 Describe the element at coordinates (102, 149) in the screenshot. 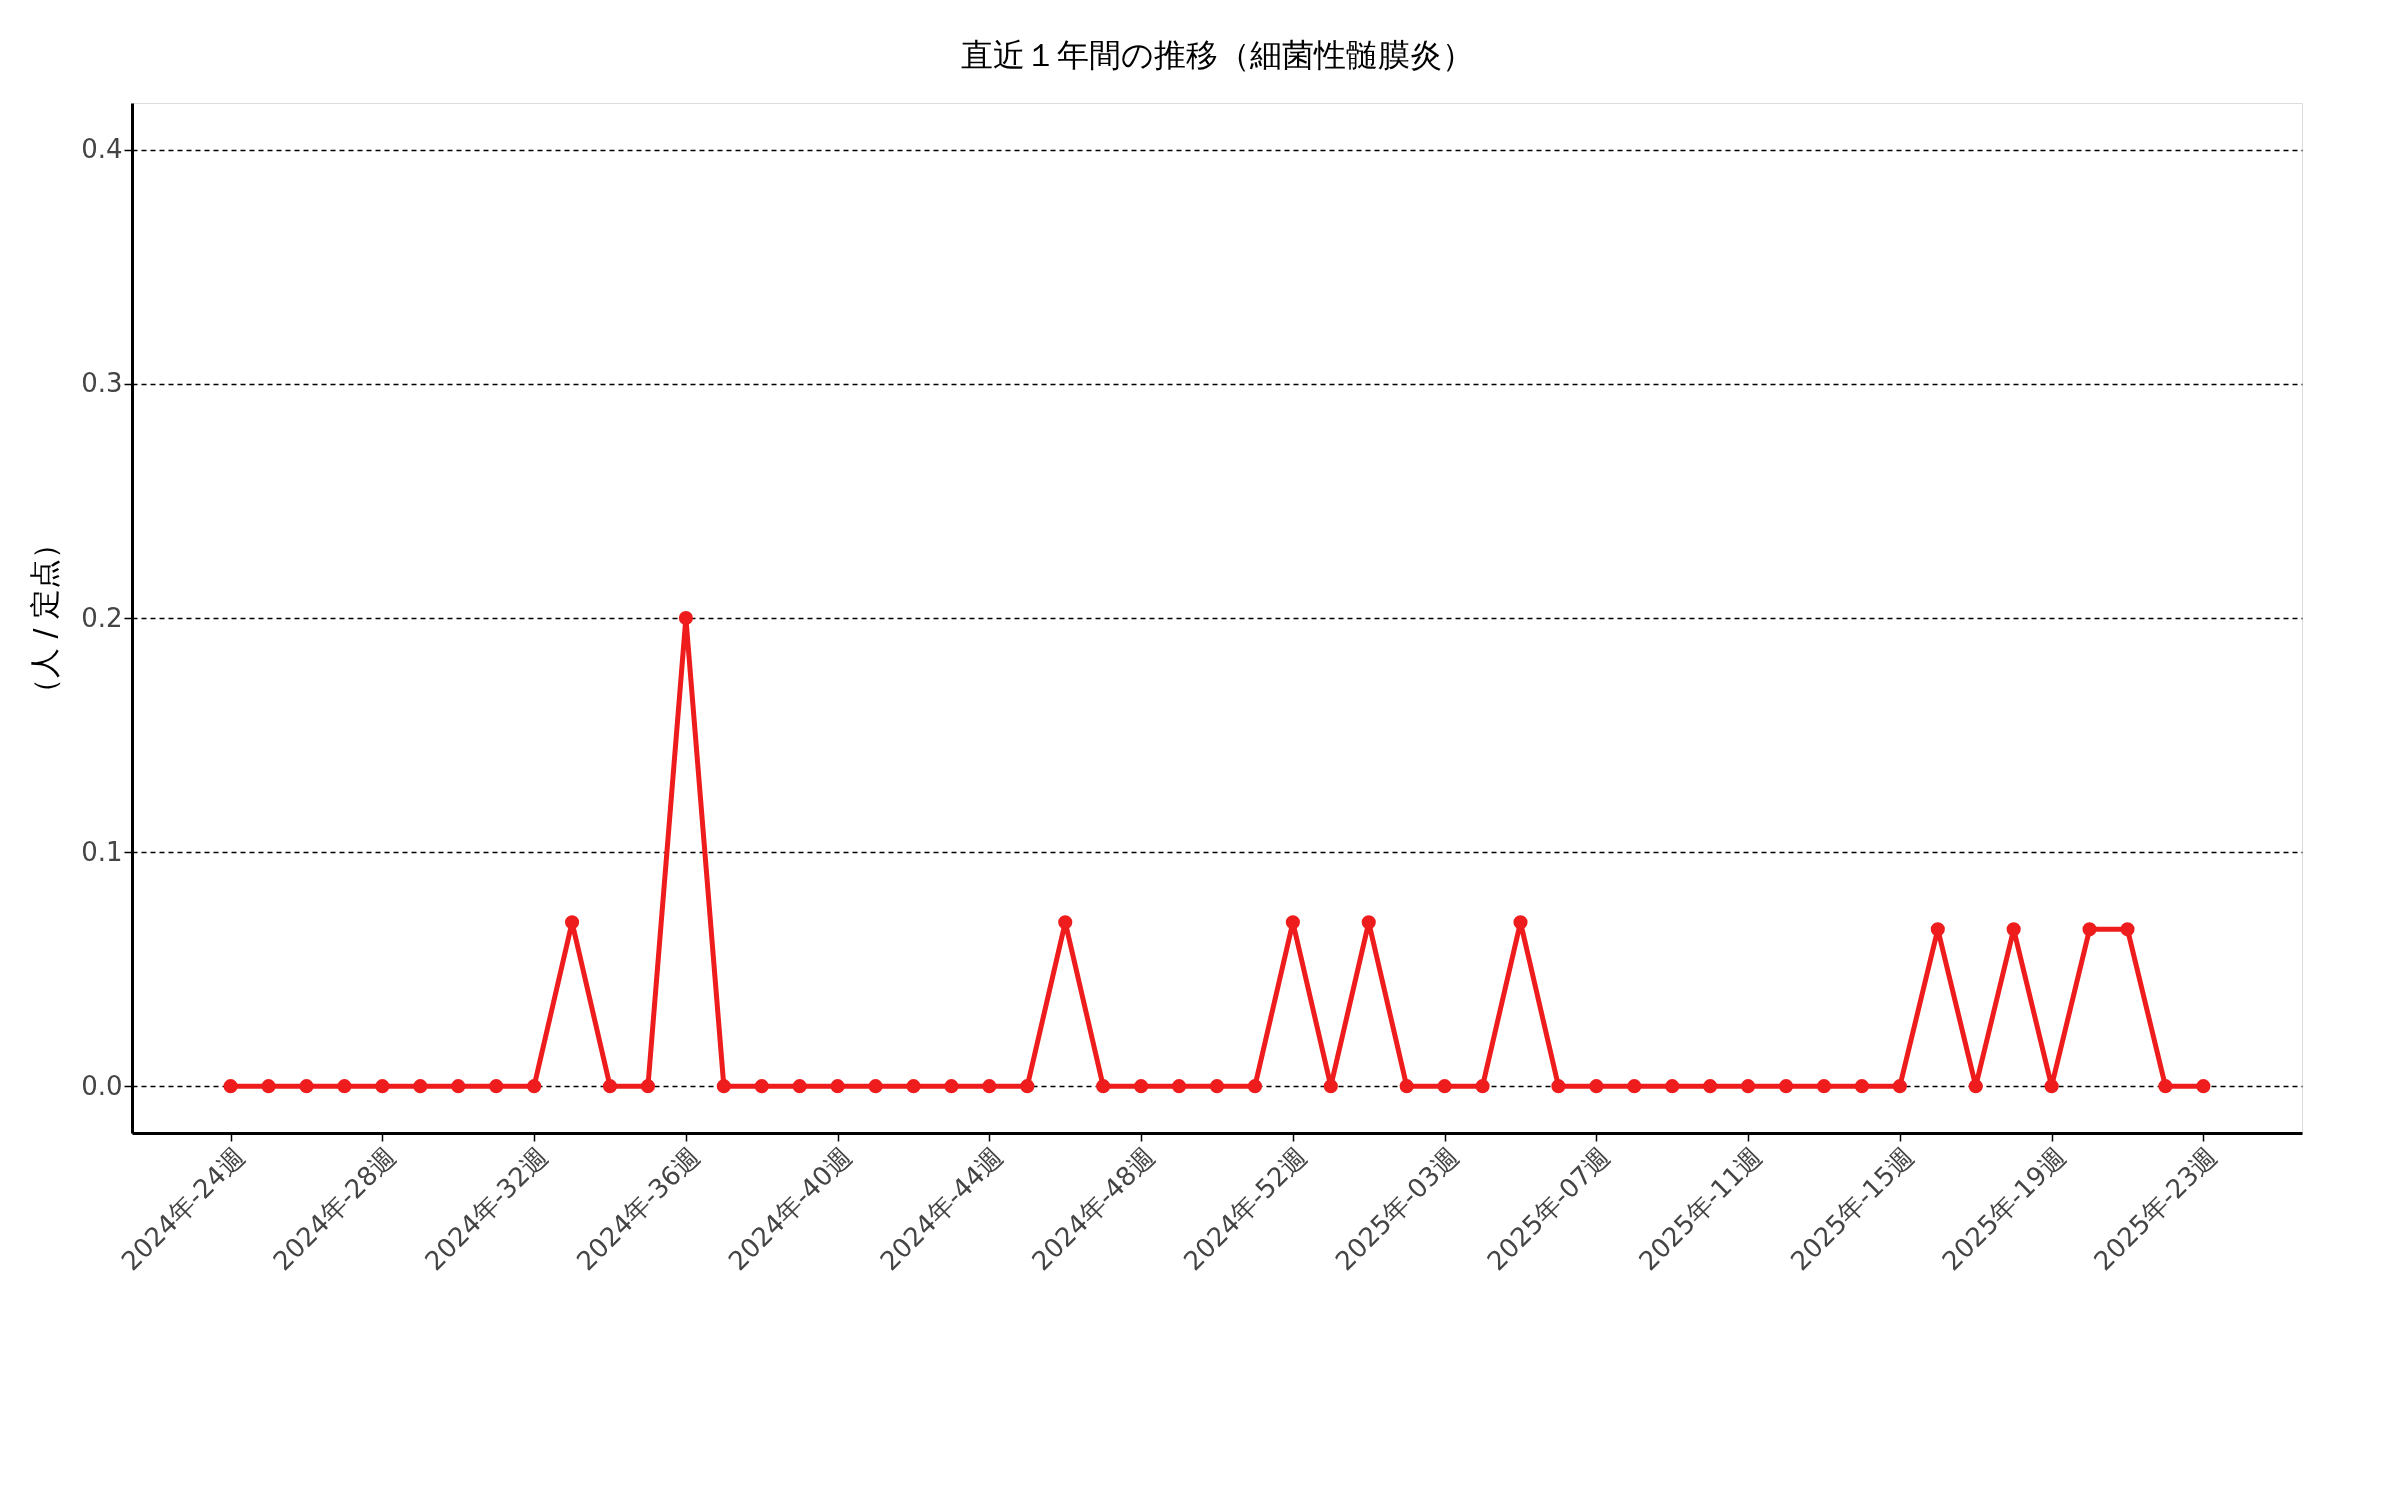

I see `y-tick-label: 0.4` at that location.